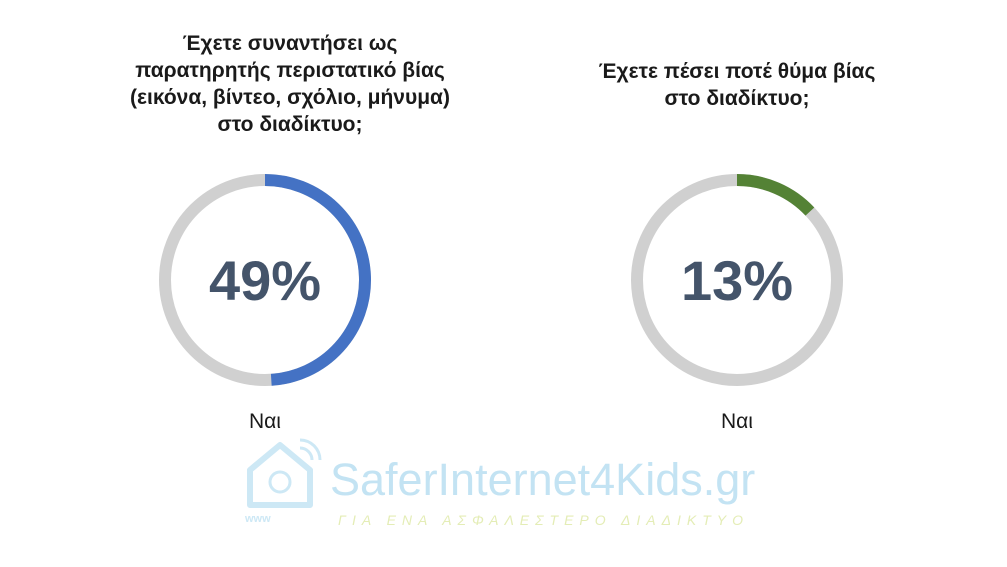  What do you see at coordinates (543, 520) in the screenshot?
I see `watermark-tagline: ΓΙΑ ΕΝΑ ΑΣΦΑΛΕΣΤΕΡΟ ΔΙΑΔΙΚΤΥΟ` at bounding box center [543, 520].